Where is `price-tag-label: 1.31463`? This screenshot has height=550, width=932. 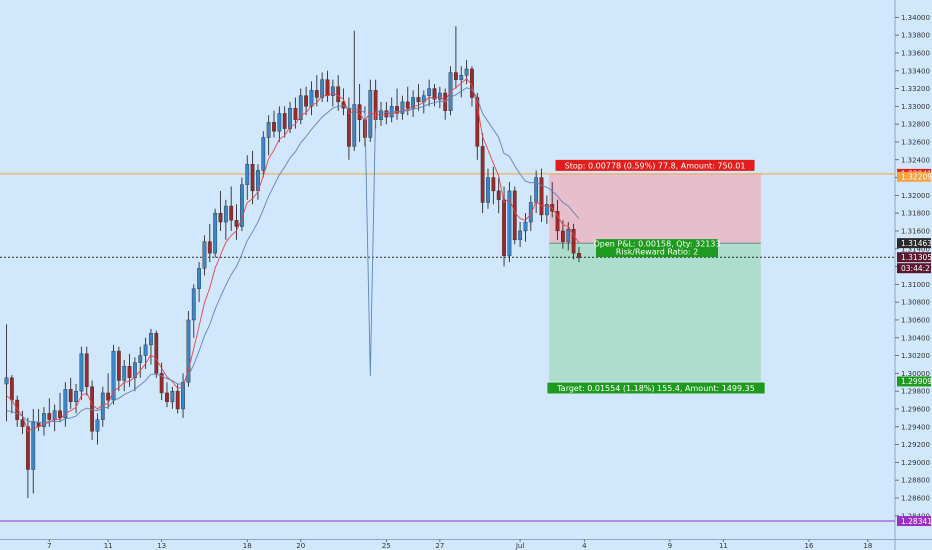 price-tag-label: 1.31463 is located at coordinates (916, 243).